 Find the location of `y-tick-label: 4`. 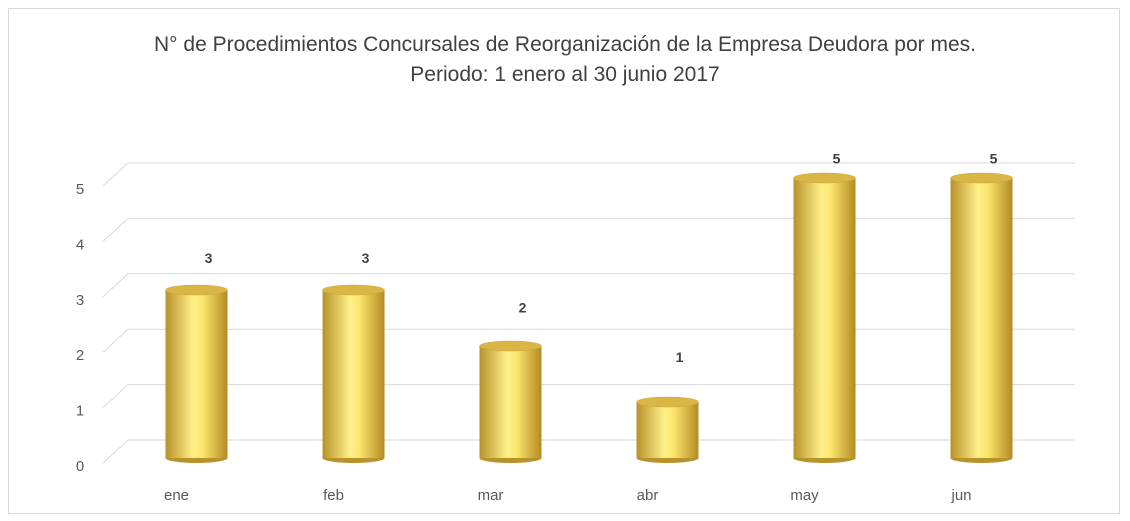

y-tick-label: 4 is located at coordinates (80, 244).